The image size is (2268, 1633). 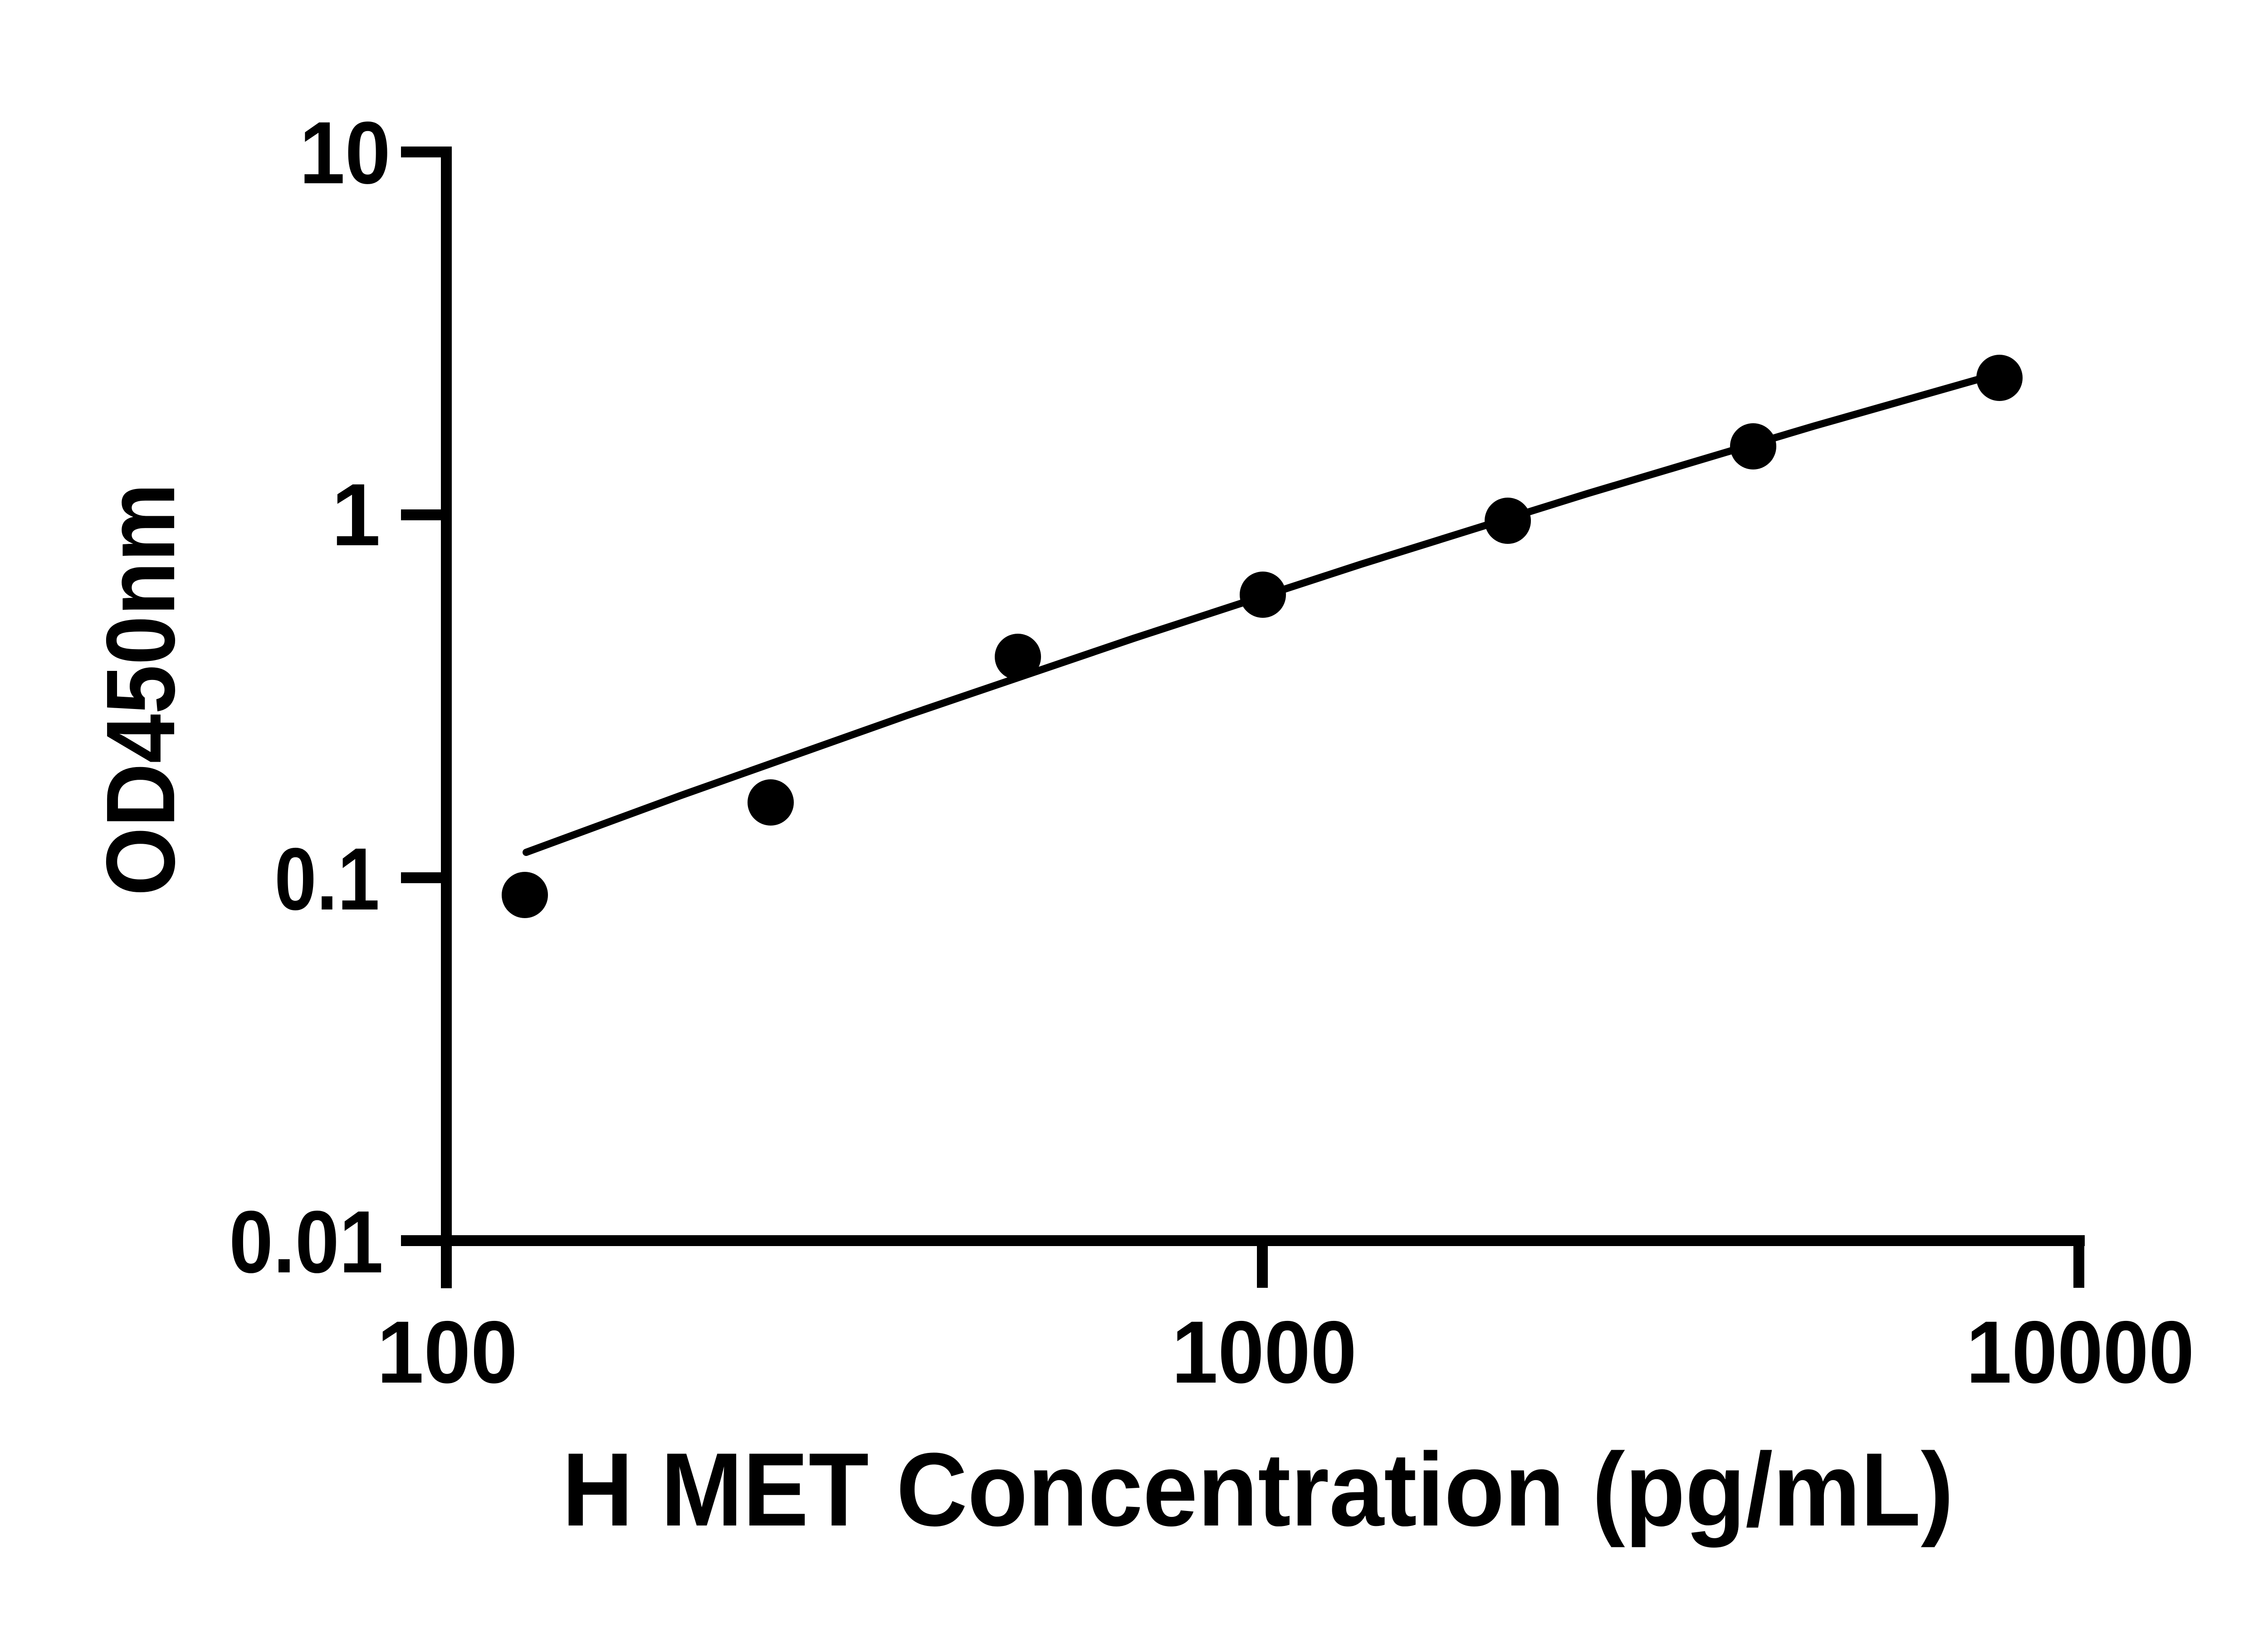 I want to click on svg-text: H MET Concentration (pg/mL), so click(x=1258, y=1489).